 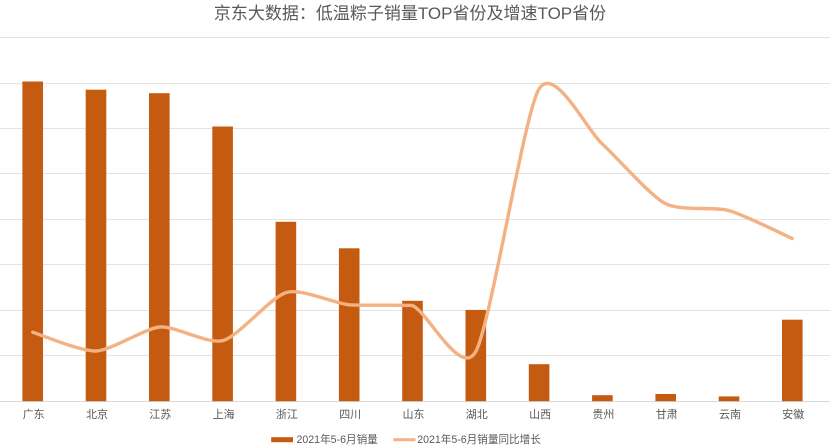 I want to click on svg-text: 上海, so click(x=224, y=414).